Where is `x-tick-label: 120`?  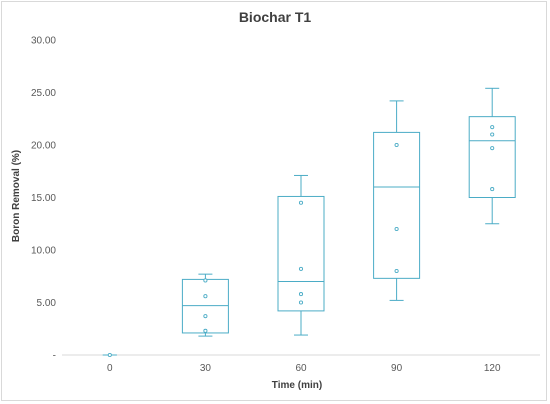
x-tick-label: 120 is located at coordinates (492, 368).